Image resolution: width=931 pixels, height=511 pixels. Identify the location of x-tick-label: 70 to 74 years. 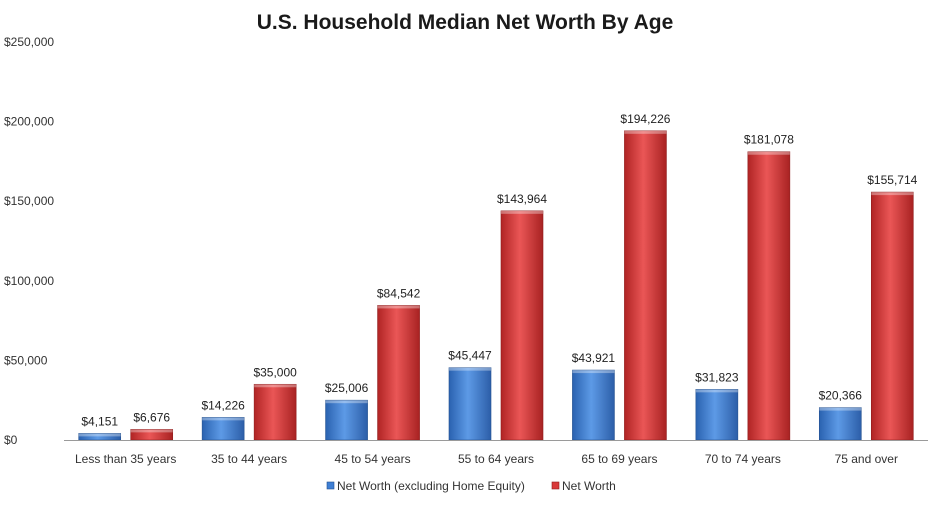
(743, 459).